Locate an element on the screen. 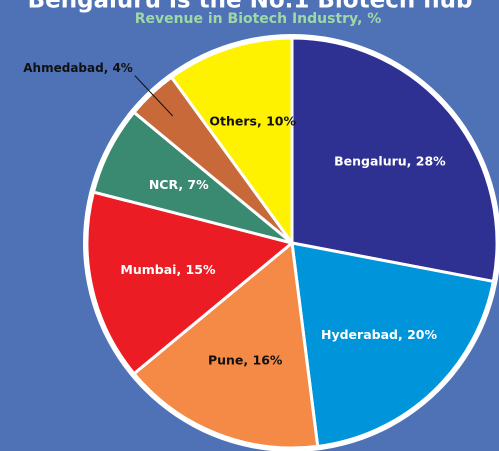 This screenshot has width=499, height=451. data-label: NCR, 7% is located at coordinates (179, 184).